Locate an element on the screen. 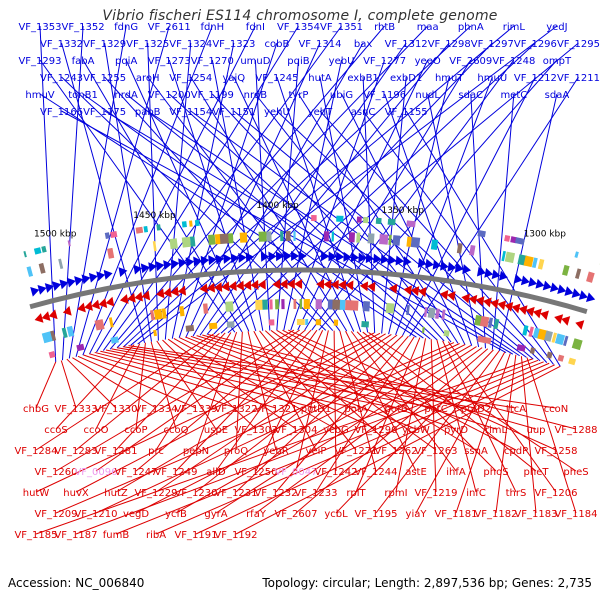 This screenshot has height=600, width=600. forward-gene-label: pqiB is located at coordinates (298, 61).